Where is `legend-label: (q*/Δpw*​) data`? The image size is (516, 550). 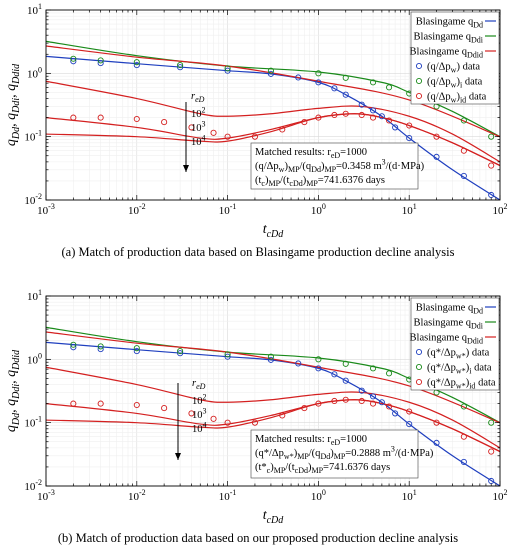 legend-label: (q*/Δpw*​) data is located at coordinates (458, 354).